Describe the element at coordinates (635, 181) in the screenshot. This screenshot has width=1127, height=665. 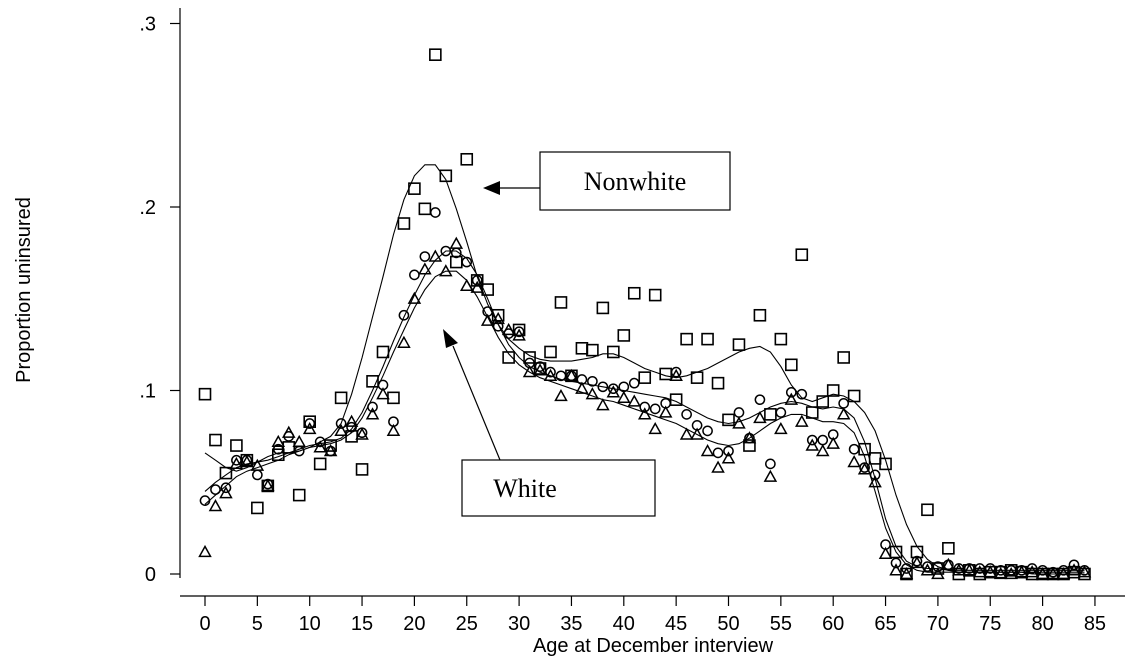
I see `annotation-label-nonwhite: Nonwhite` at that location.